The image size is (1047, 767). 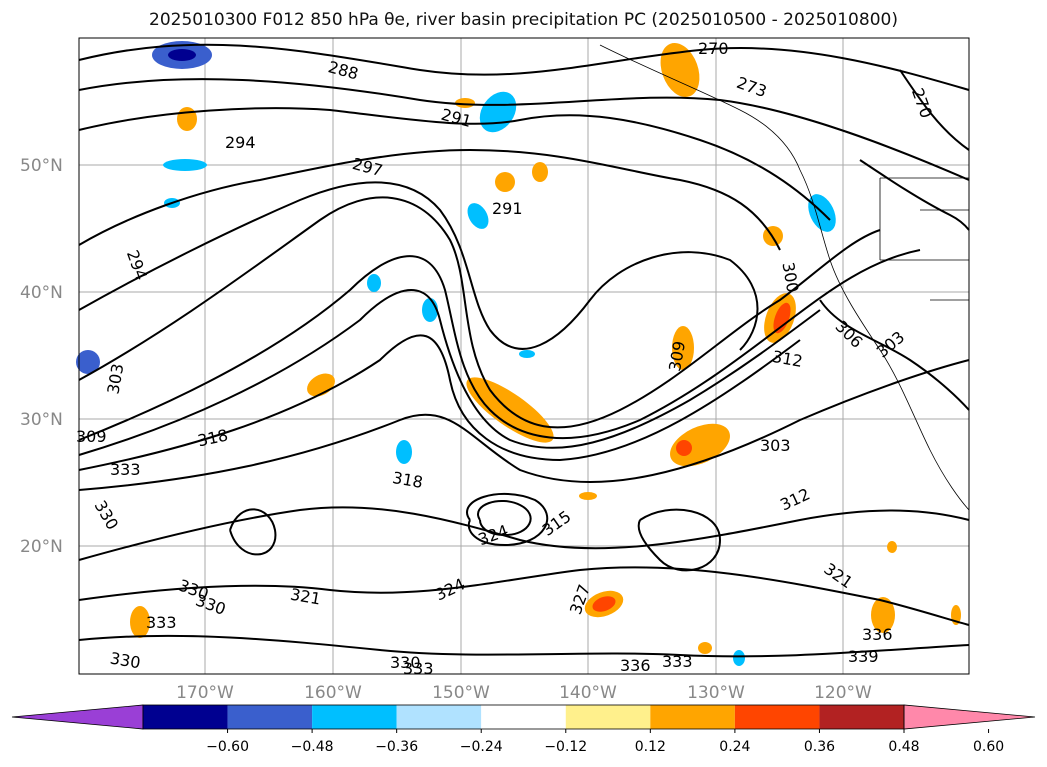 What do you see at coordinates (240, 142) in the screenshot?
I see `contour-label: 294` at bounding box center [240, 142].